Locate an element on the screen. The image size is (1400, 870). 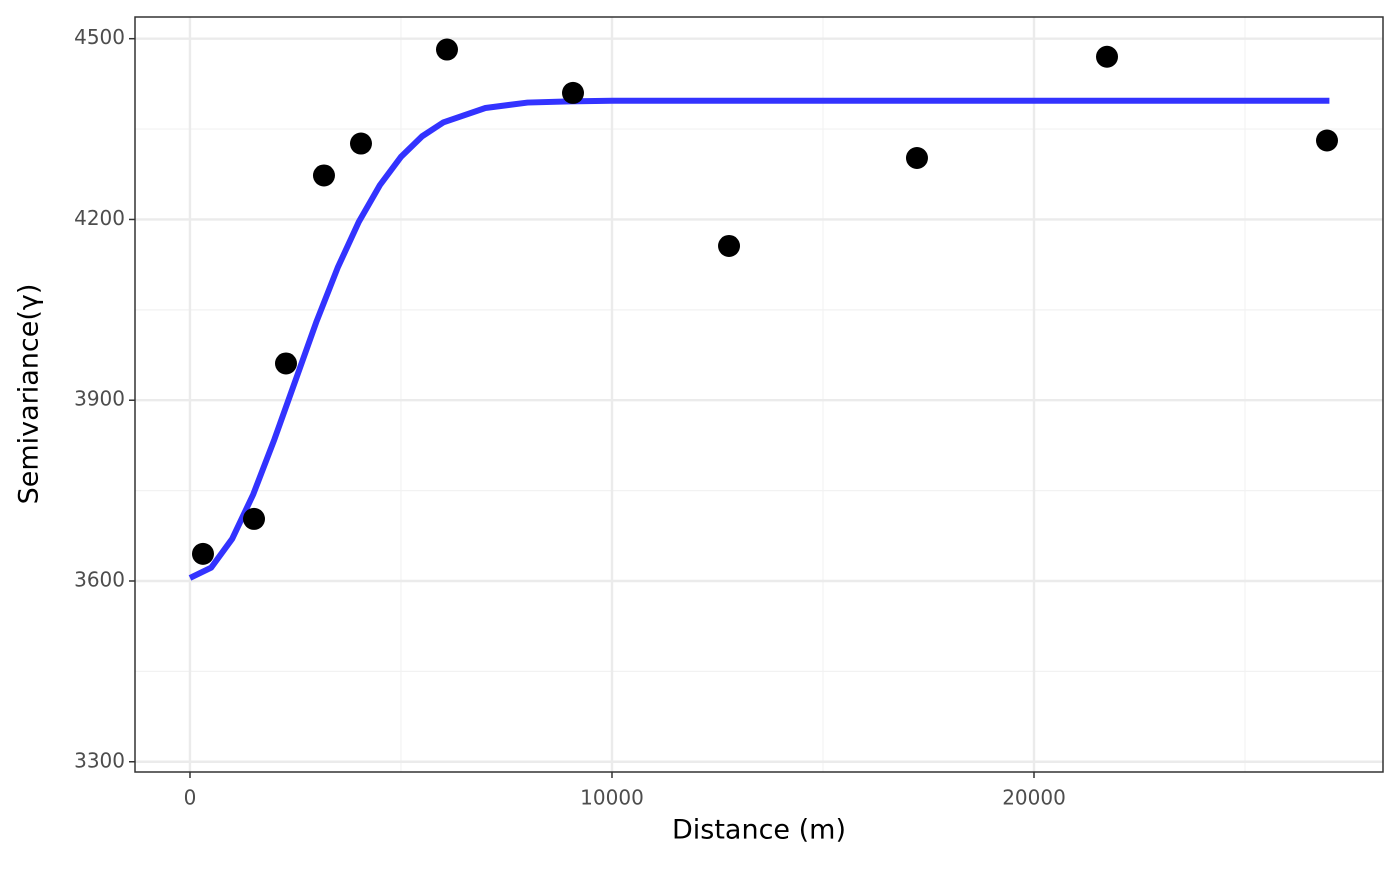
x-tick-label: 0 is located at coordinates (190, 798).